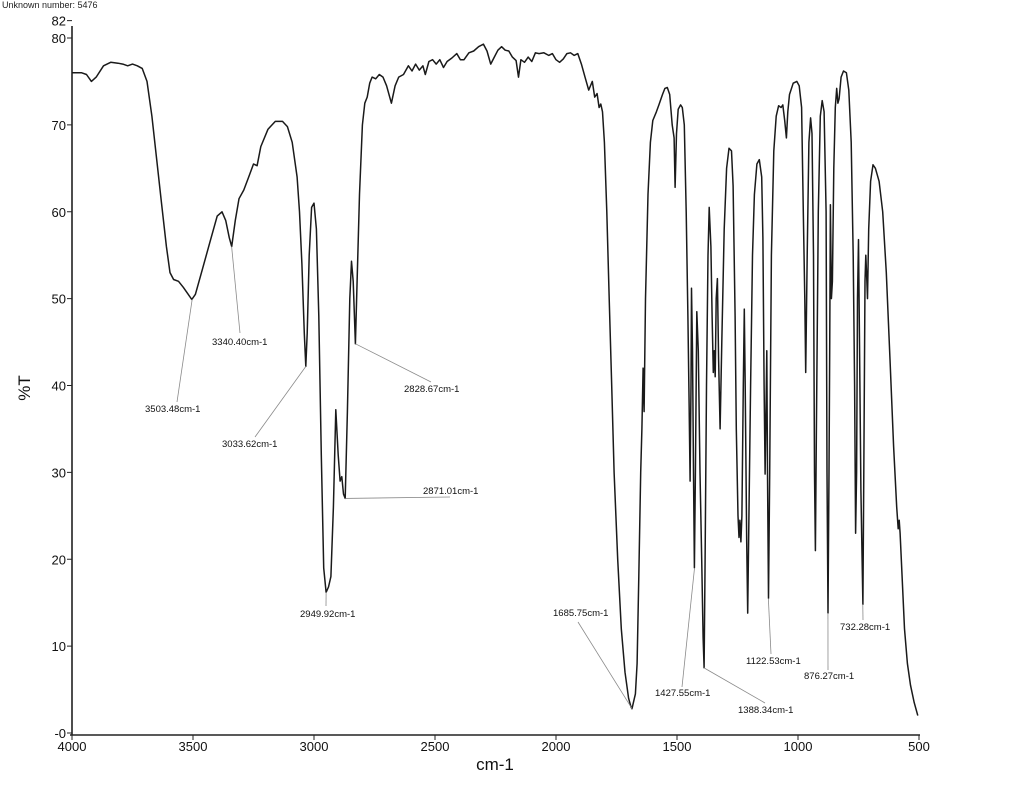  I want to click on peak-label: 2949.92cm-1, so click(327, 614).